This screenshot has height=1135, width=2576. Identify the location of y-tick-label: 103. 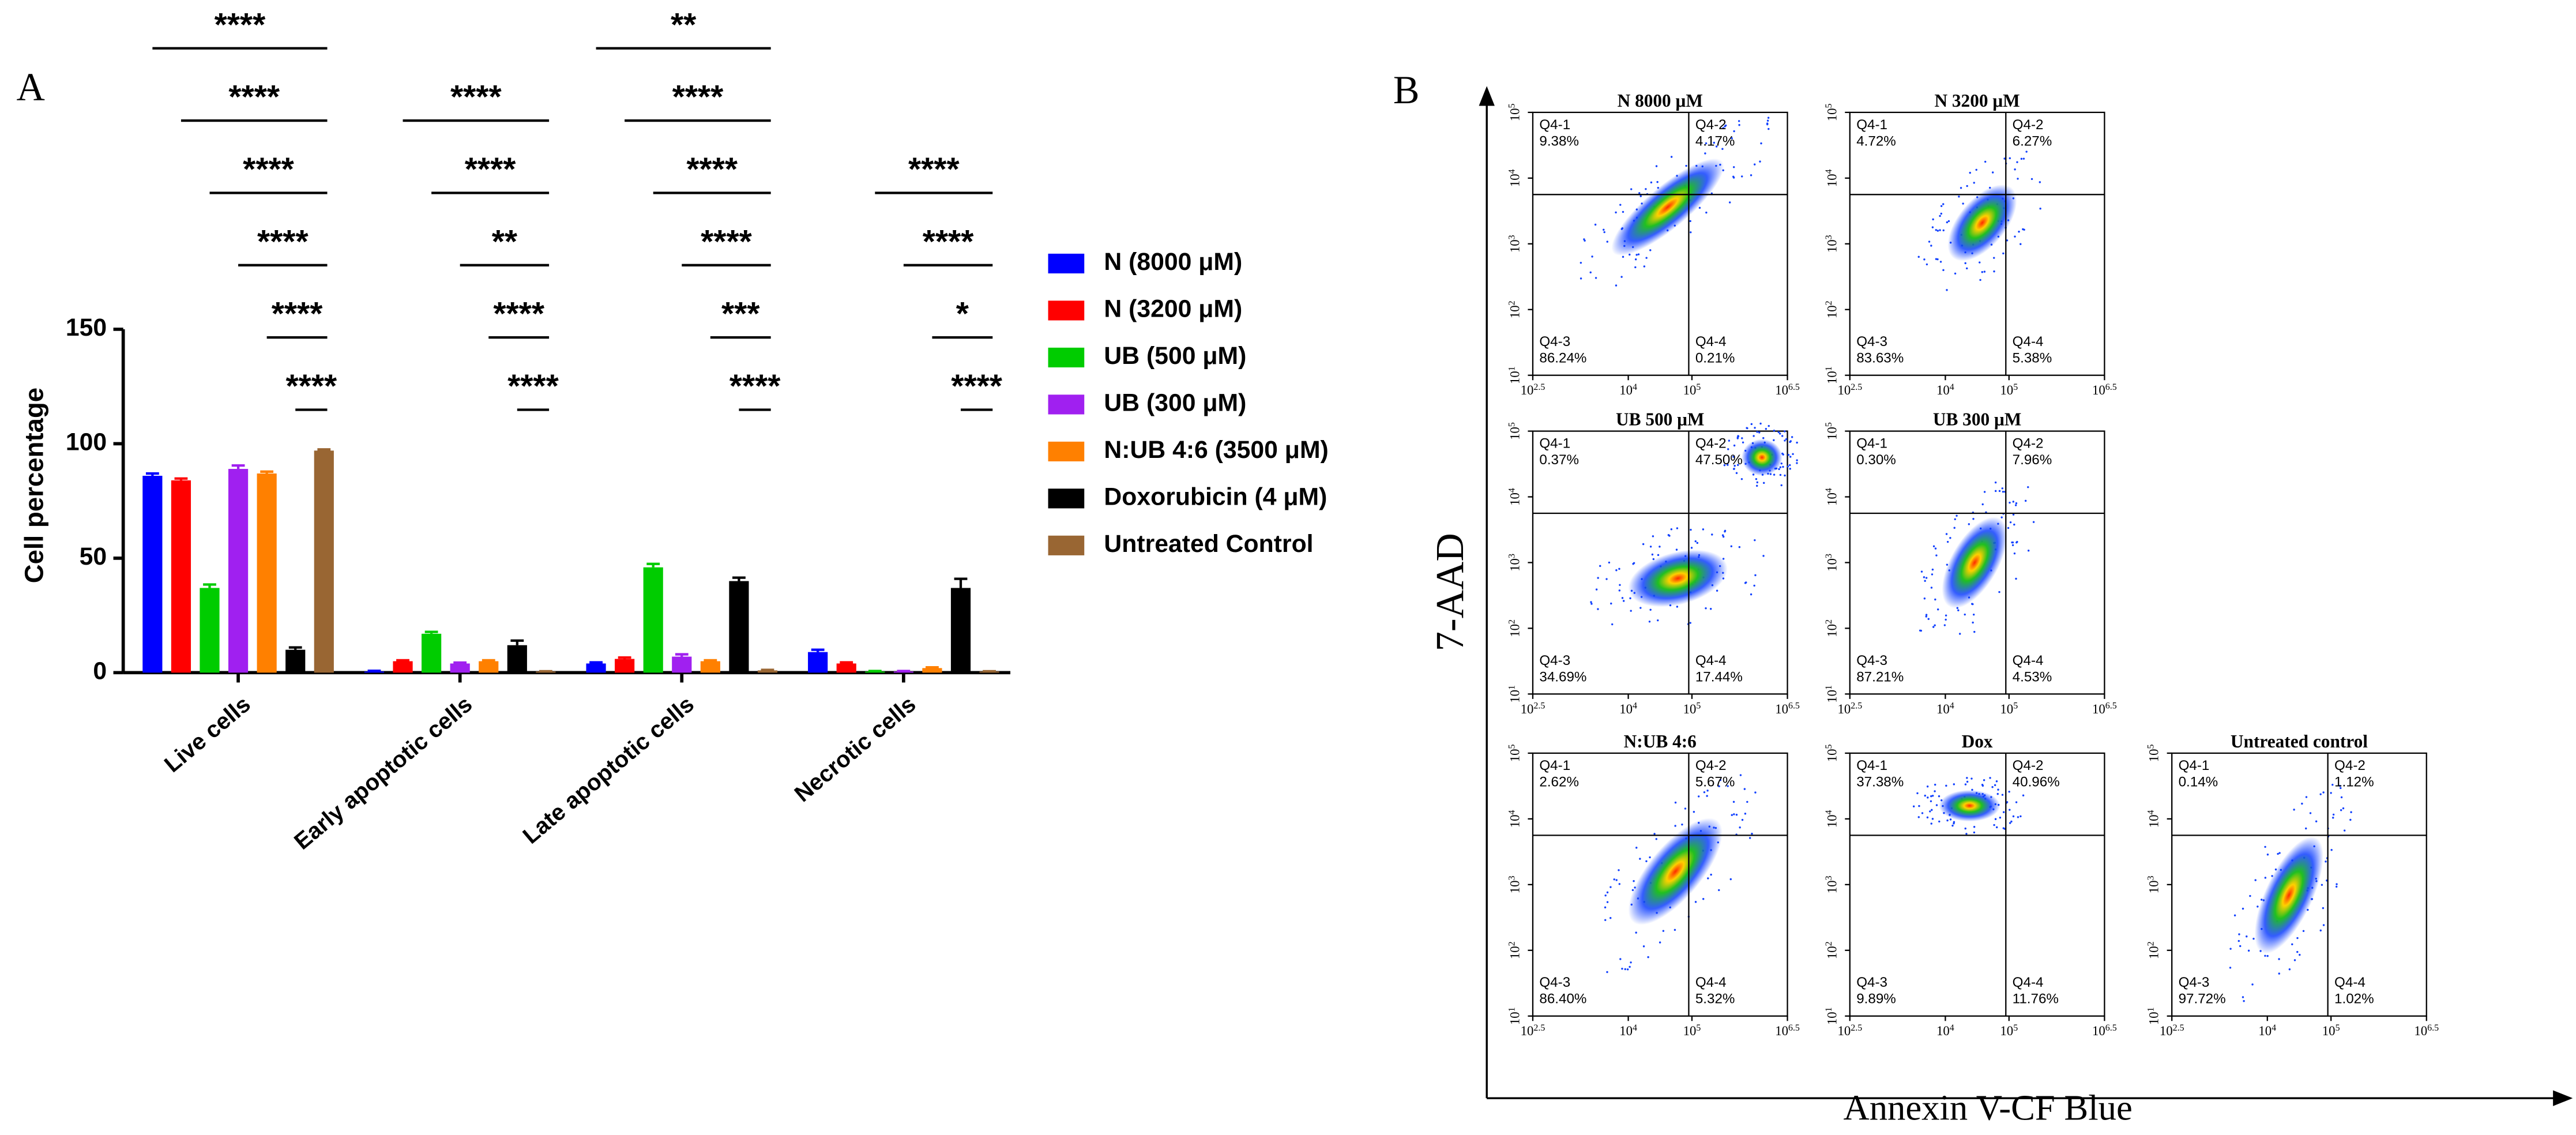
(1514, 244).